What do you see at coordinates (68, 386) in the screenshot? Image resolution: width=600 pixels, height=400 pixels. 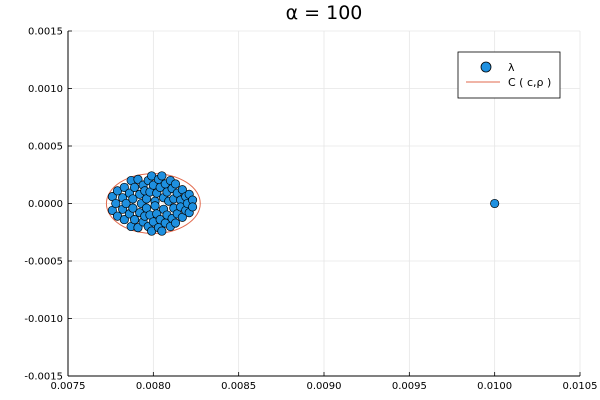 I see `x-tick-label: 0.0075` at bounding box center [68, 386].